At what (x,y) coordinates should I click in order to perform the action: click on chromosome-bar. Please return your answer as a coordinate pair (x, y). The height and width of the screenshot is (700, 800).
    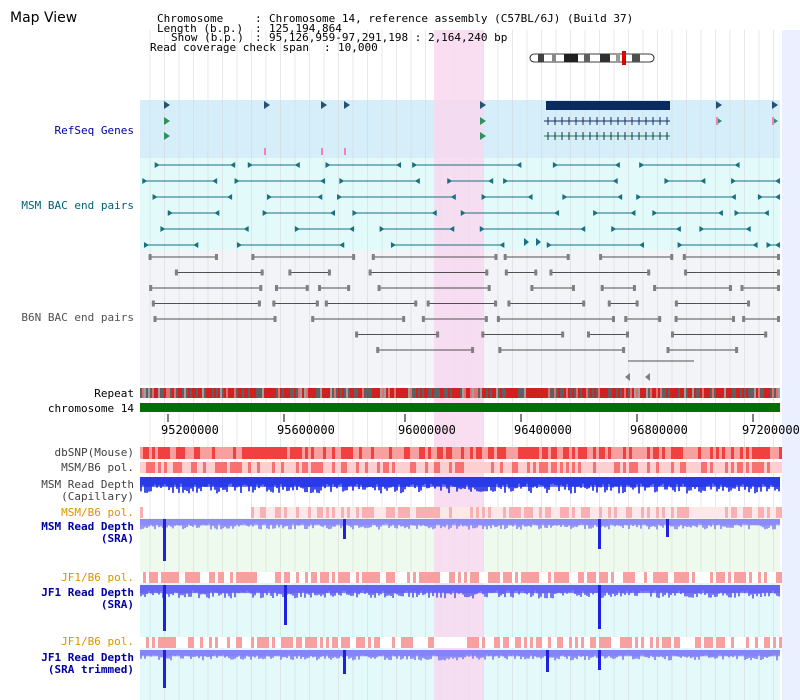
    Looking at the image, I should click on (460, 407).